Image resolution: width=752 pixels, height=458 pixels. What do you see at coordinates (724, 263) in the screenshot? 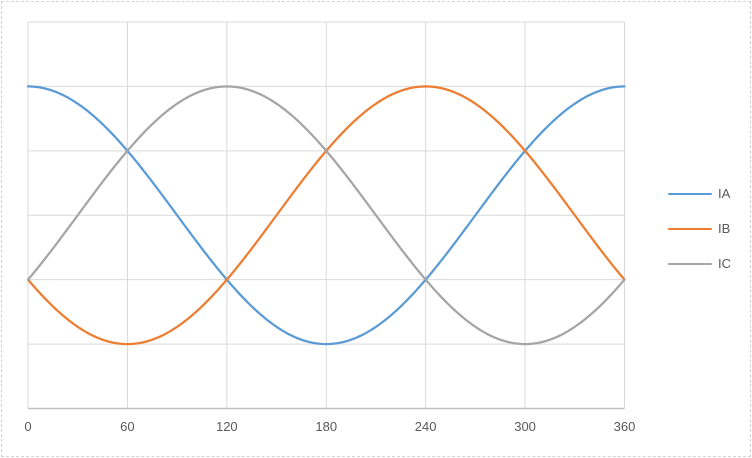
I see `legend-label: IC` at bounding box center [724, 263].